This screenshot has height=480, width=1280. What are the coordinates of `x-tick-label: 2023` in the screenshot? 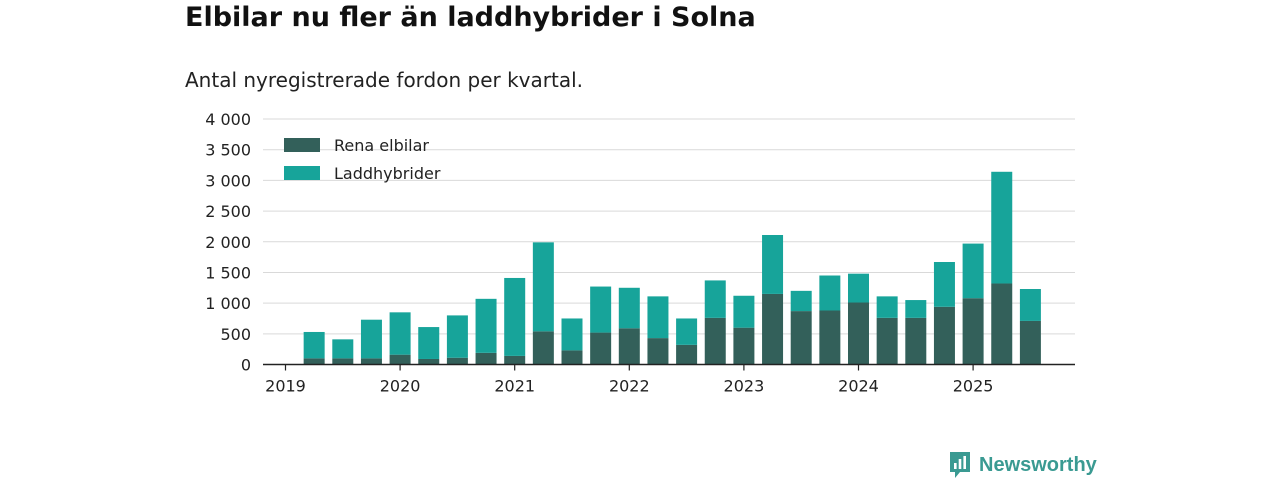 It's located at (744, 386).